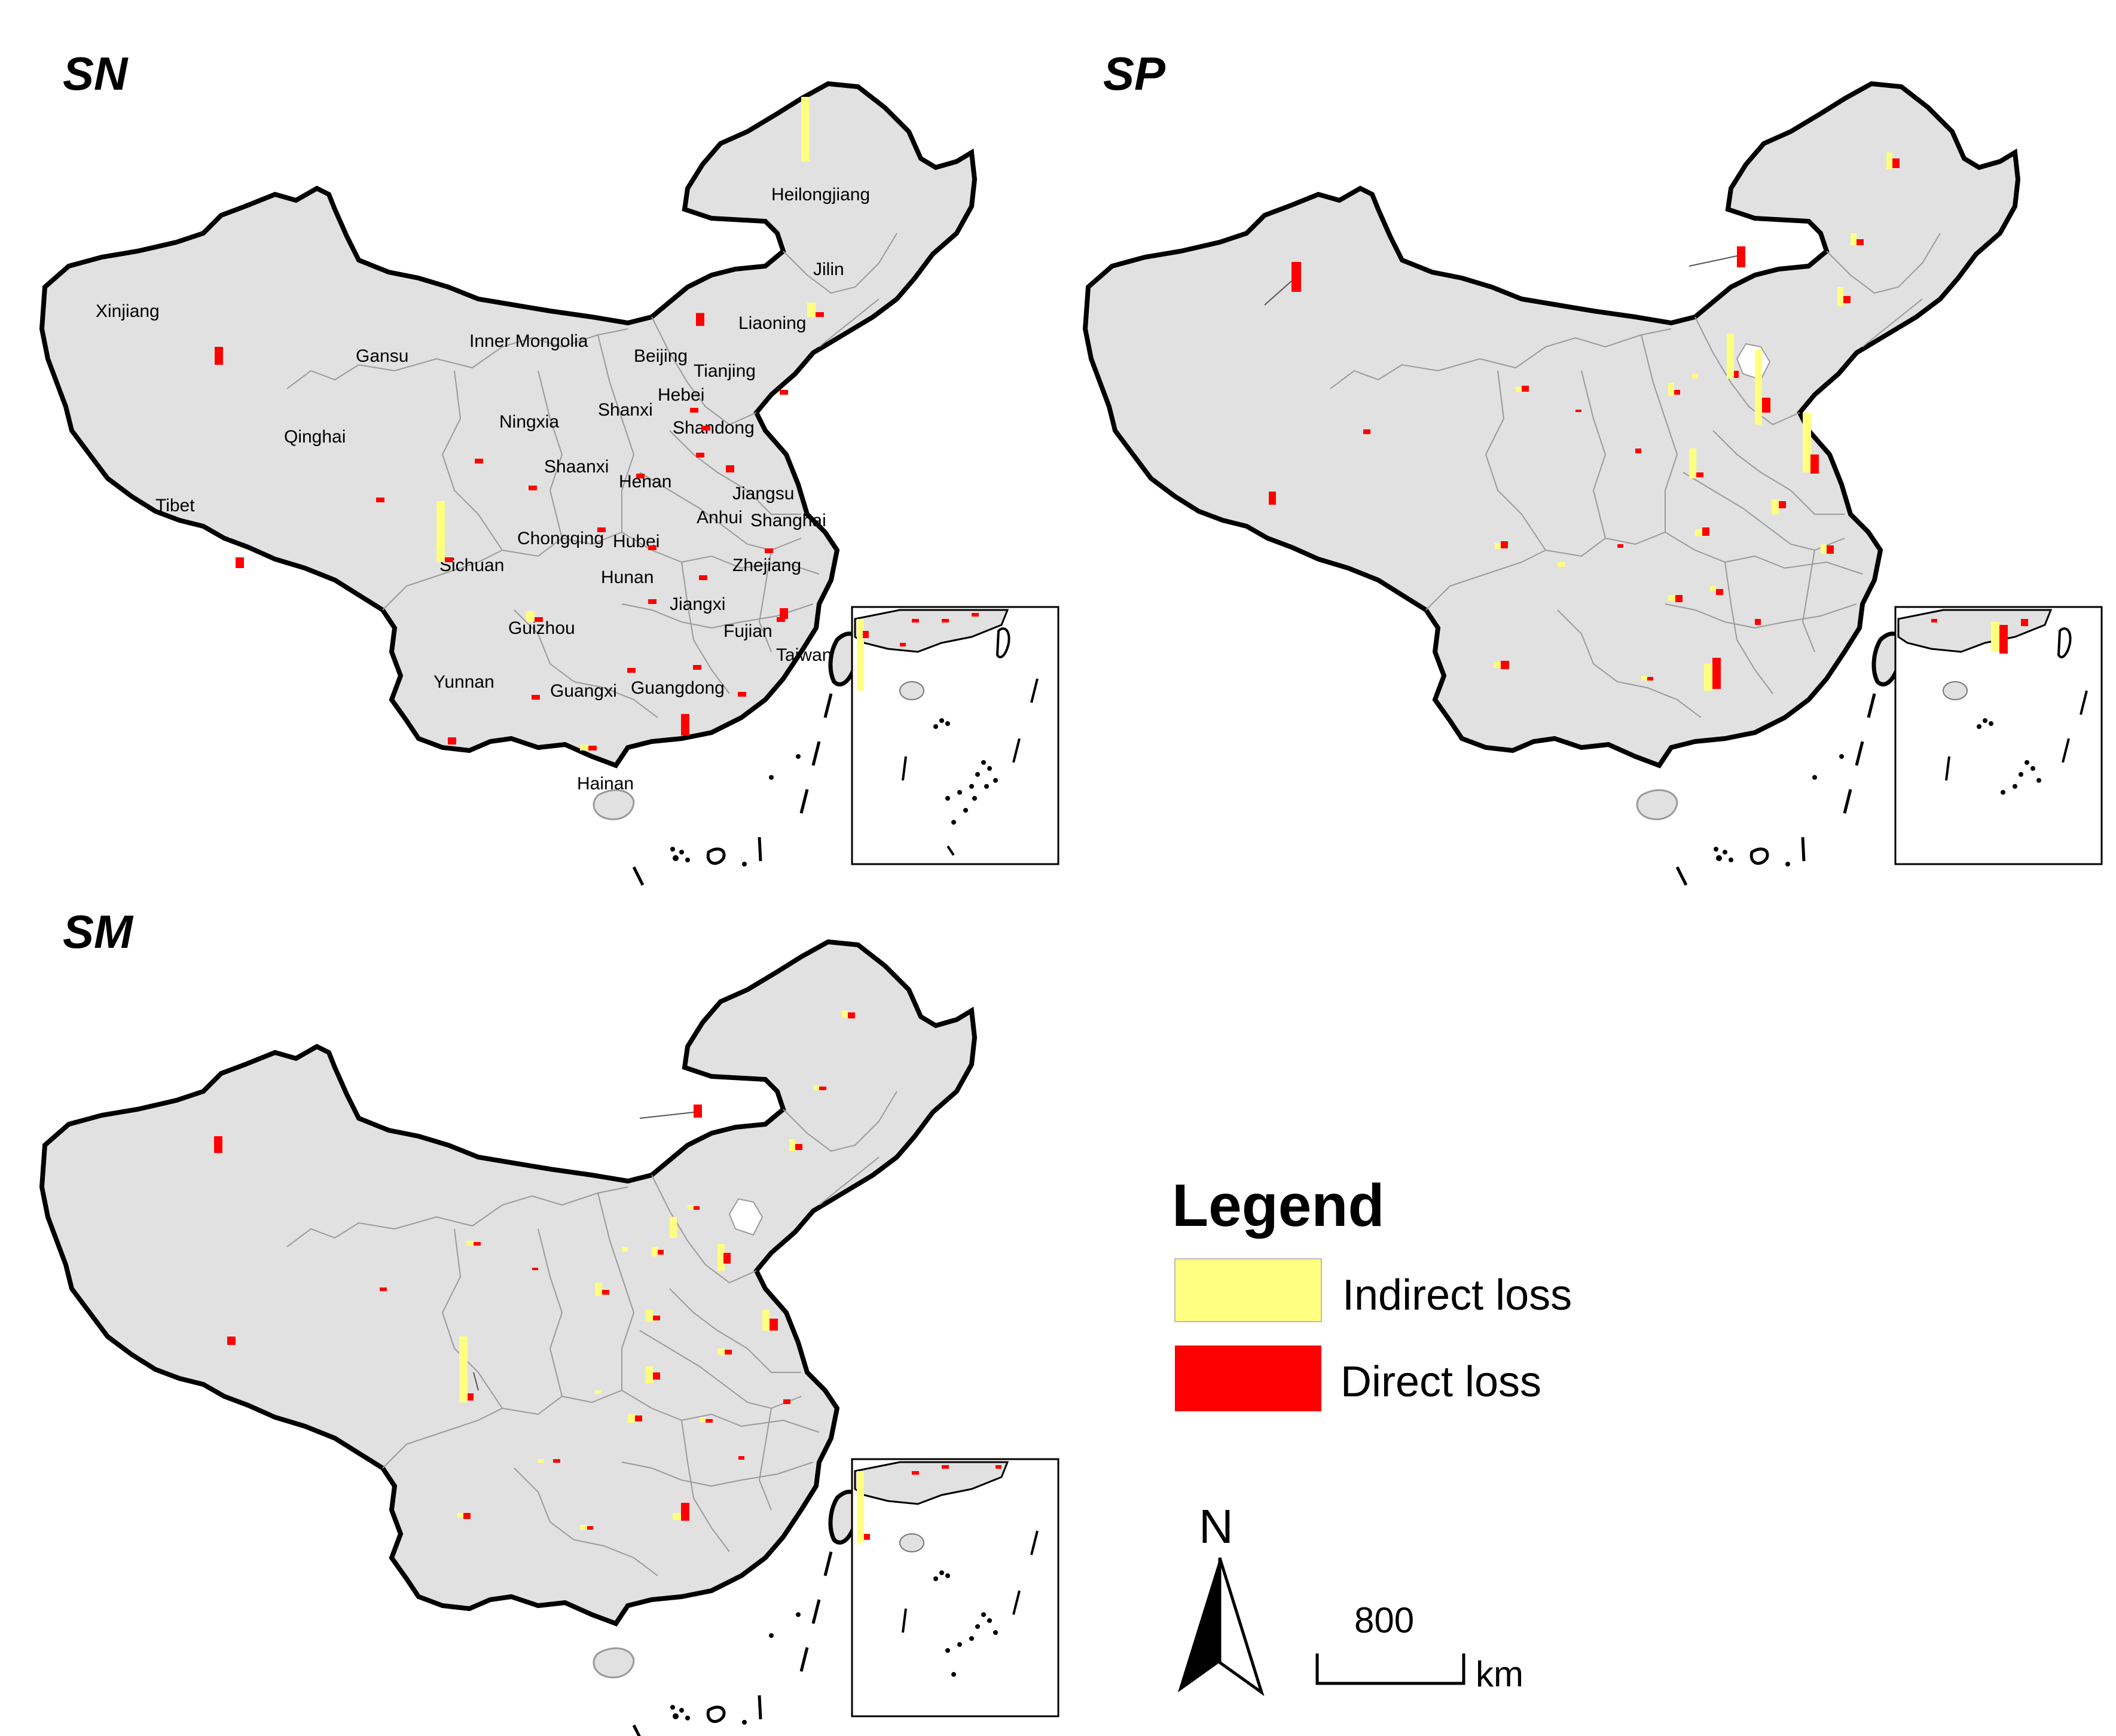 Image resolution: width=2116 pixels, height=1736 pixels. I want to click on label-jiangxi: Jiangxi, so click(697, 604).